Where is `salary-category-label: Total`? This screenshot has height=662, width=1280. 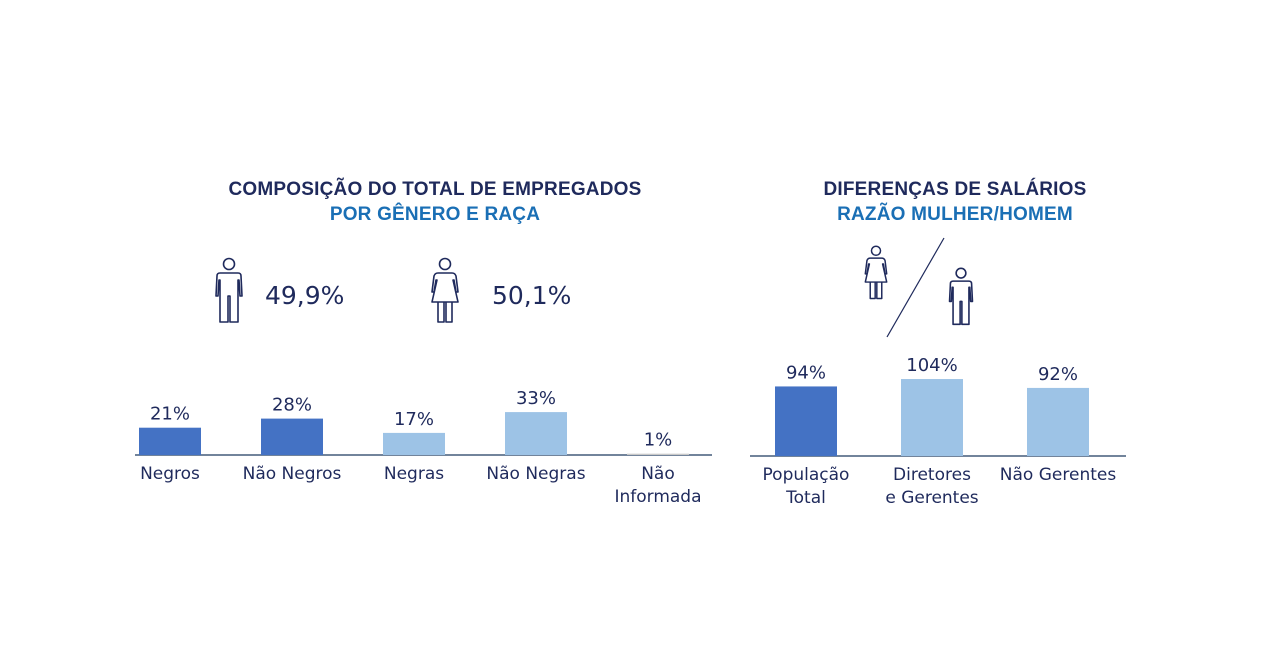
salary-category-label: Total is located at coordinates (805, 498).